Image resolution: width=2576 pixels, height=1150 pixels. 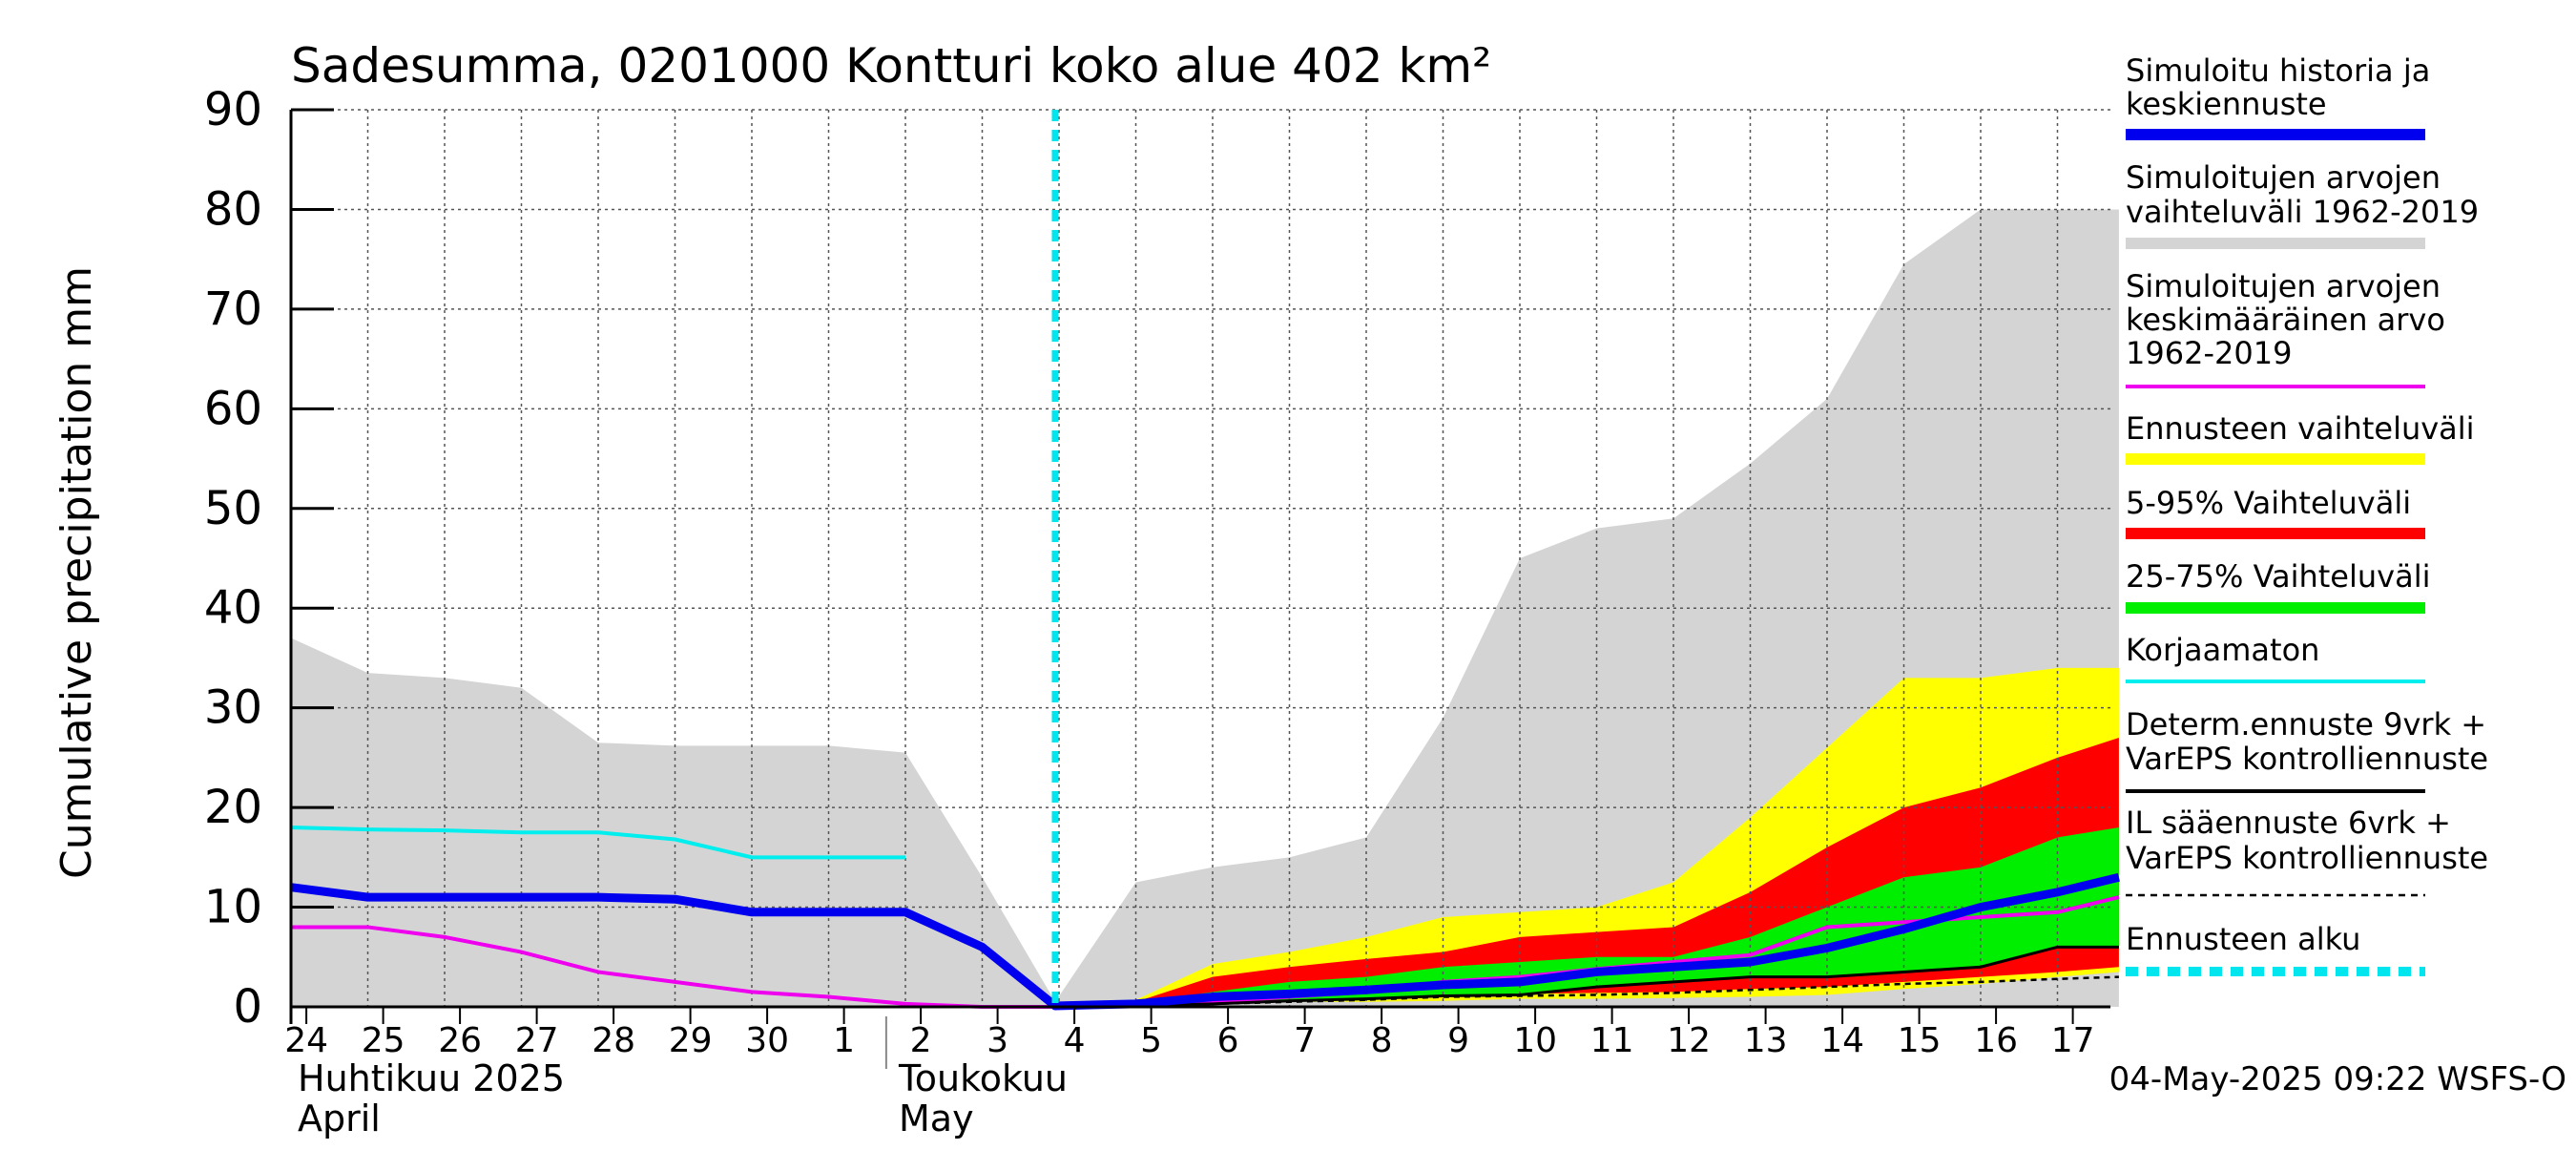 I want to click on x-tick-label: 29, so click(x=691, y=1040).